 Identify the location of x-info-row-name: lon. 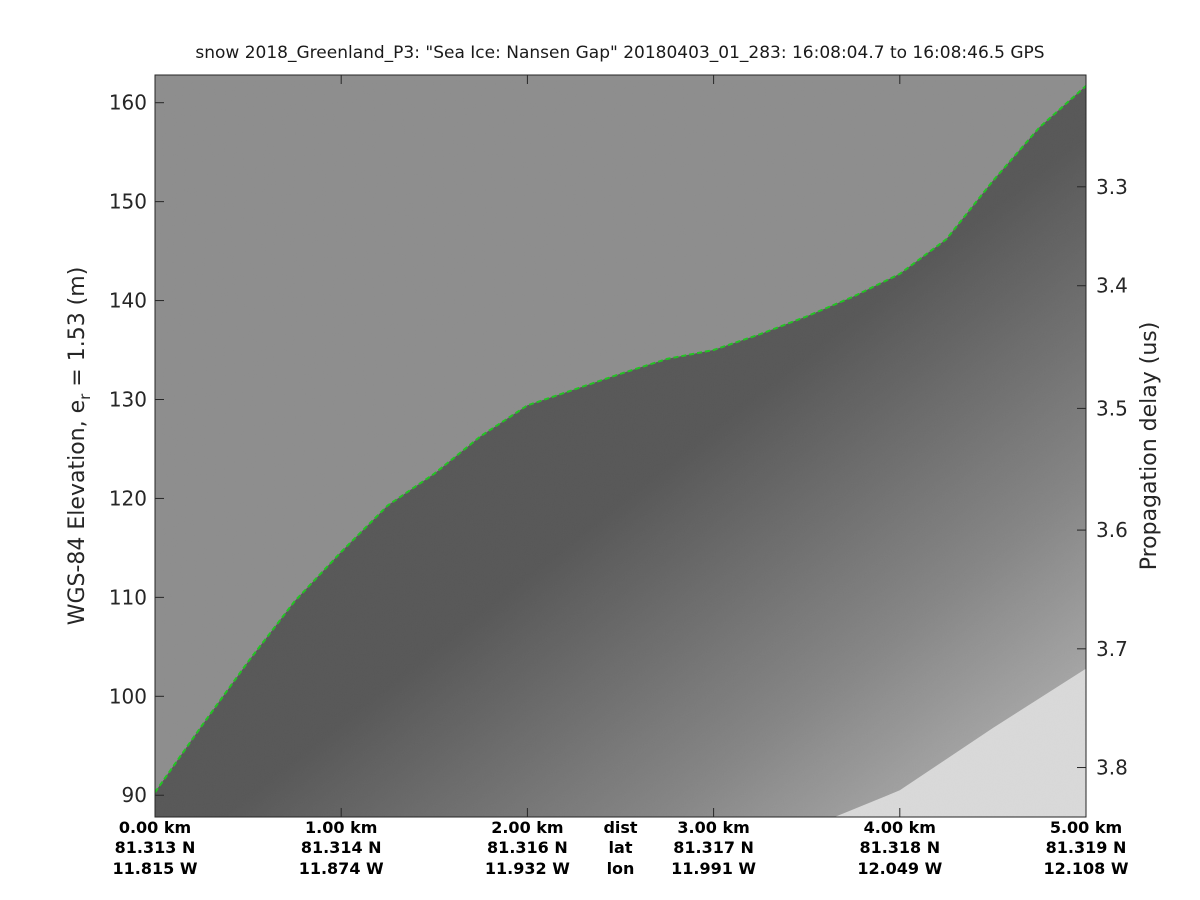
(621, 868).